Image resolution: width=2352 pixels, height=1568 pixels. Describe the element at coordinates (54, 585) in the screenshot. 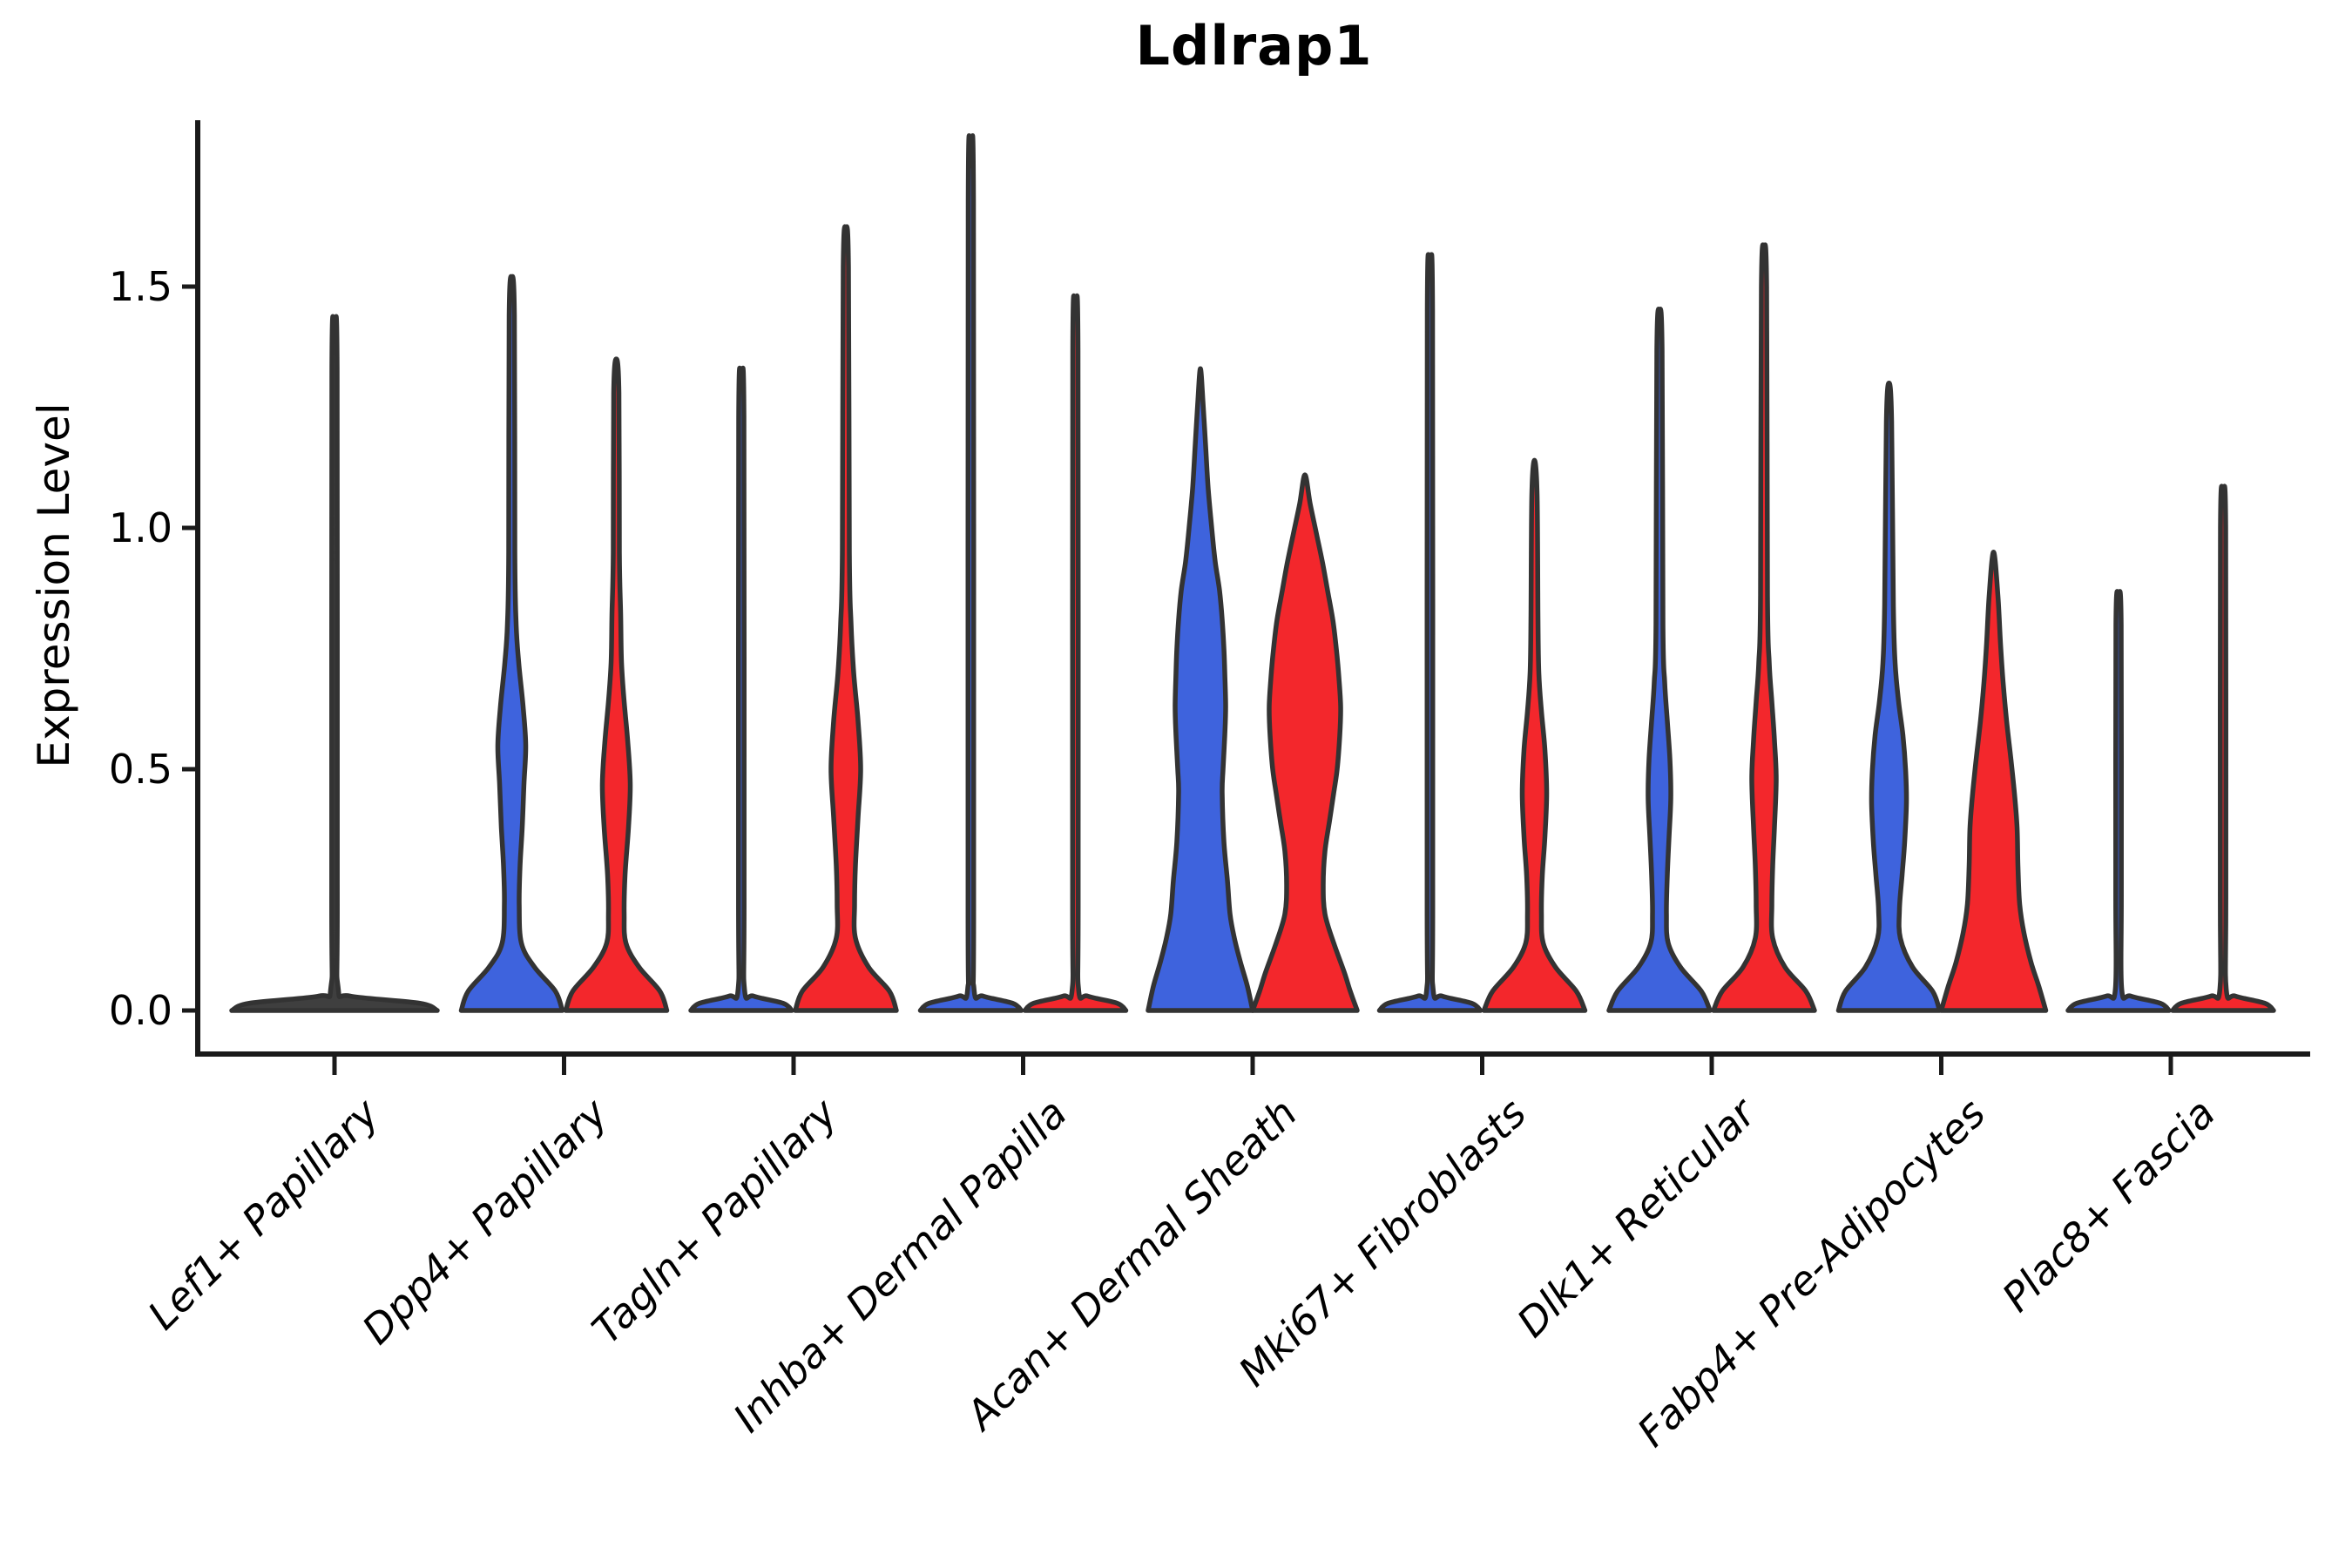

I see `y-axis-label: Expression Level` at that location.